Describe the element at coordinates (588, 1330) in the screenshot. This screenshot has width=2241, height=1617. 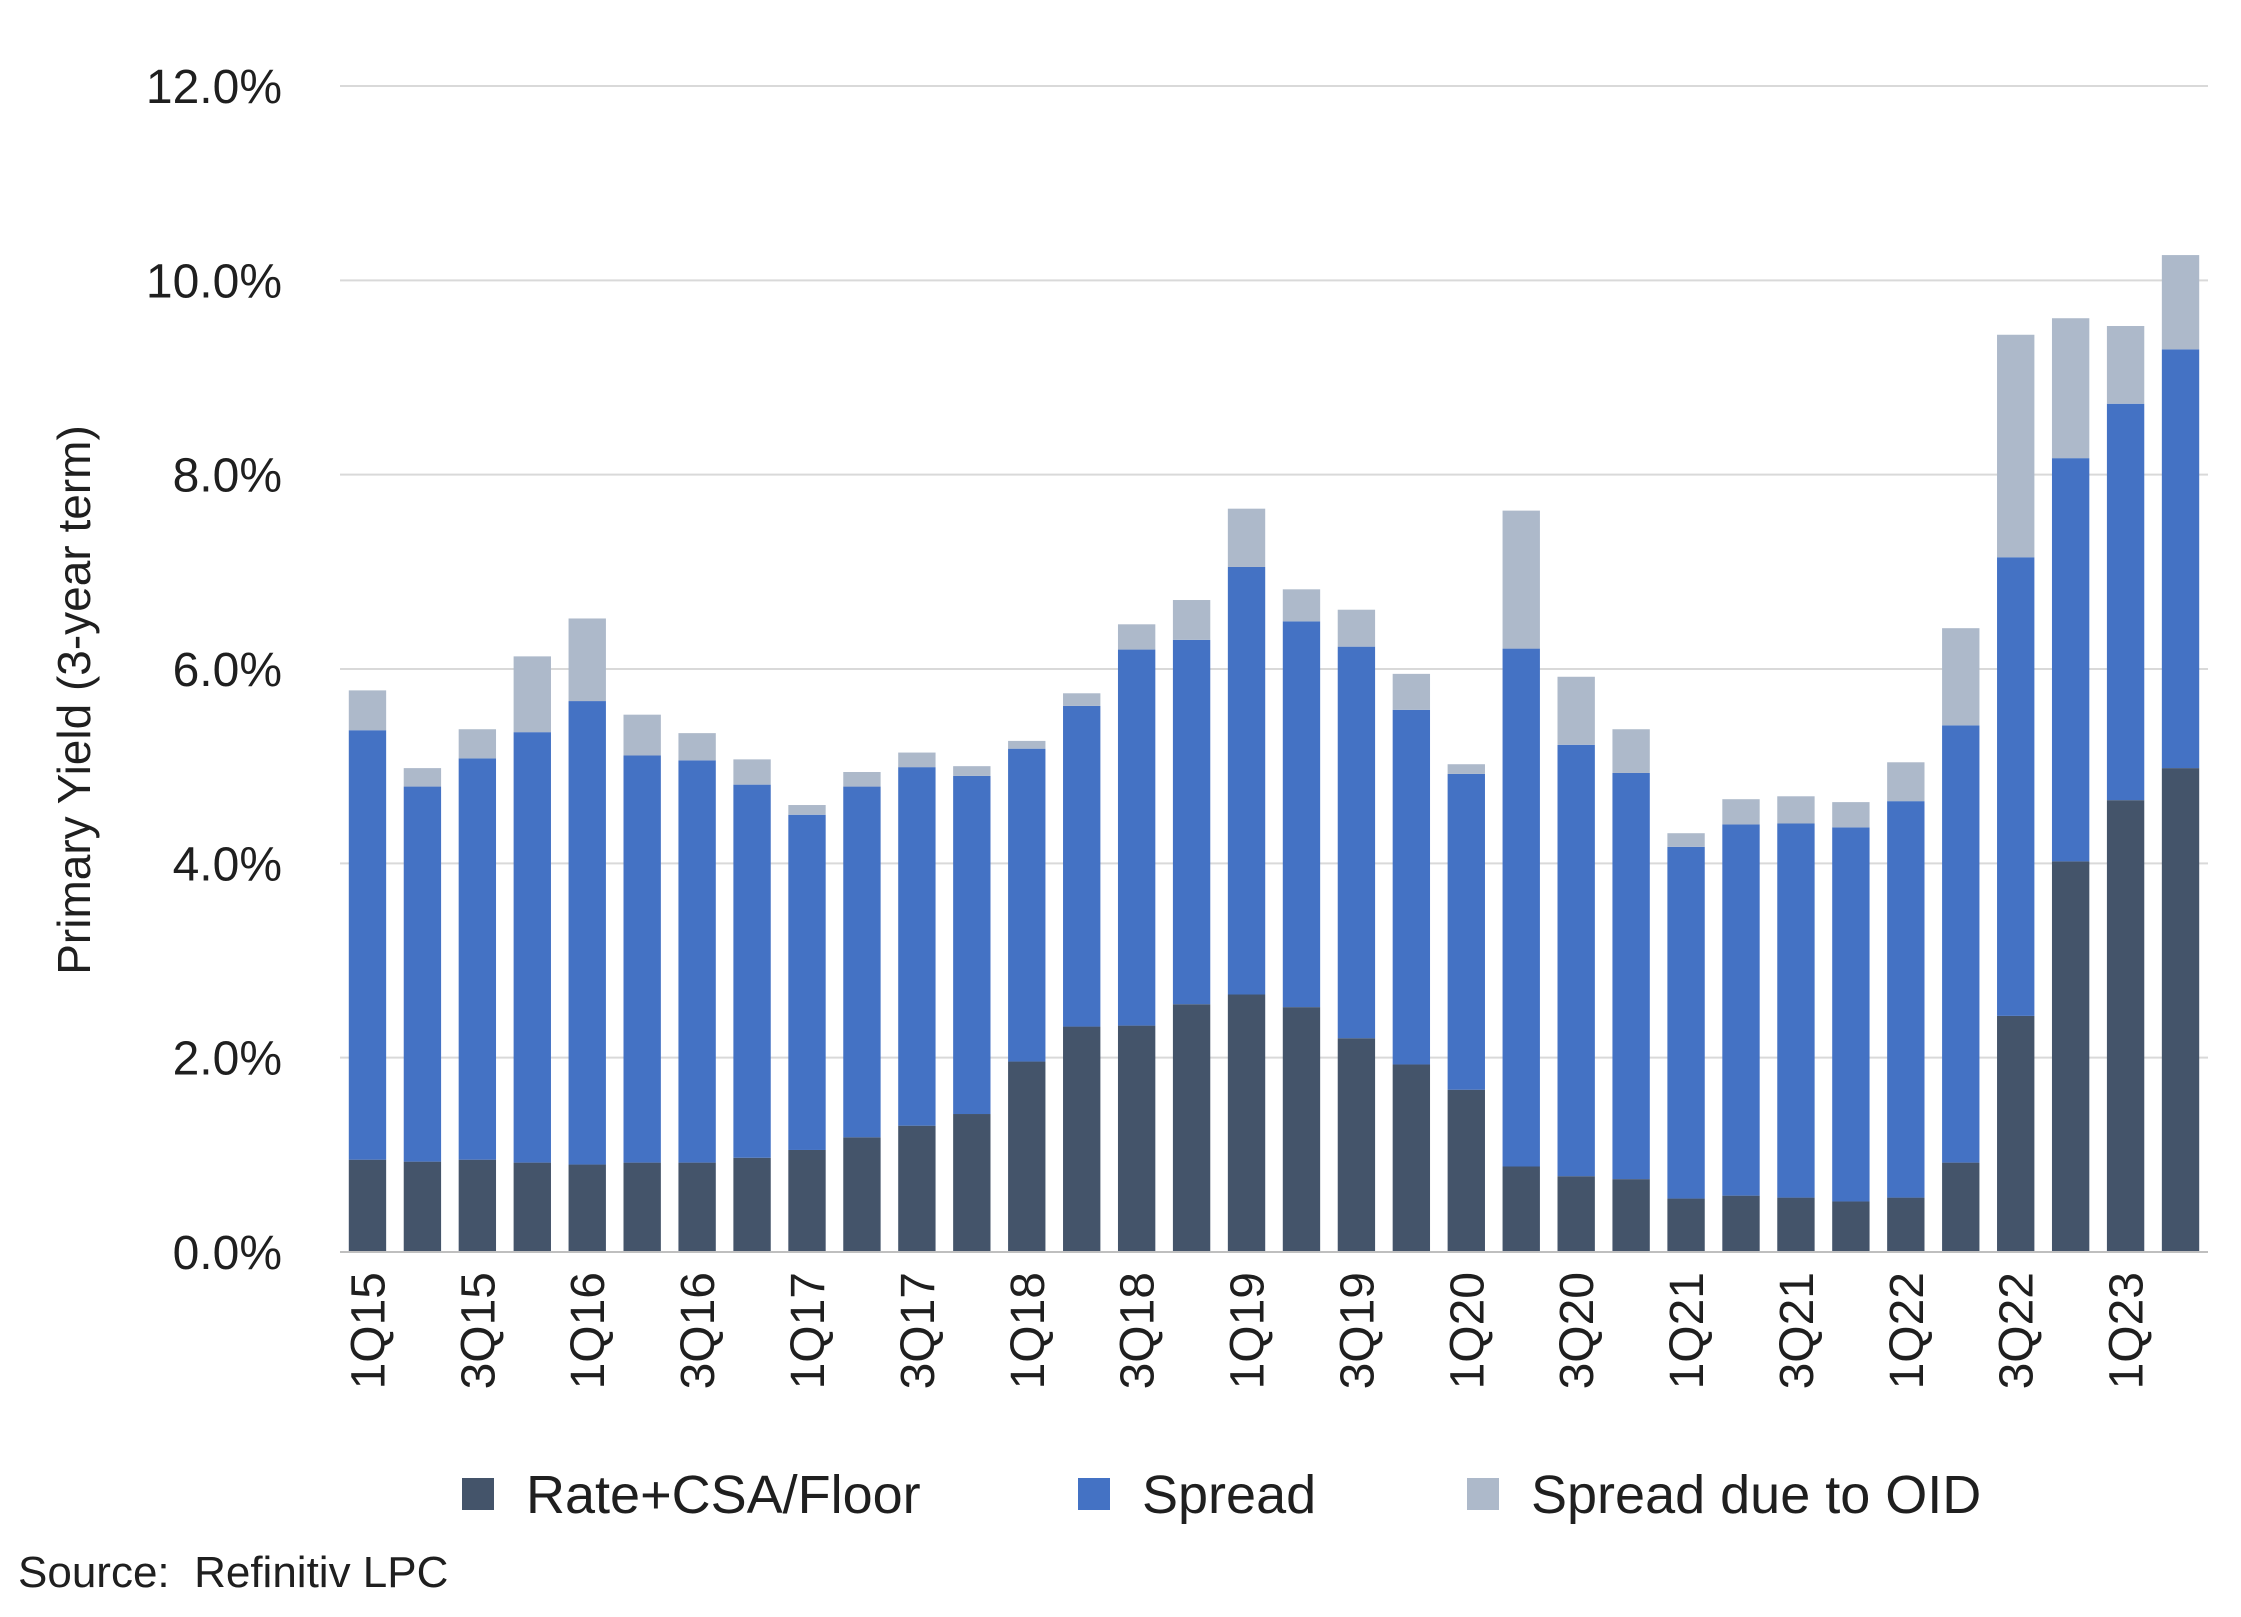
I see `x-tick-label: 1Q16` at that location.